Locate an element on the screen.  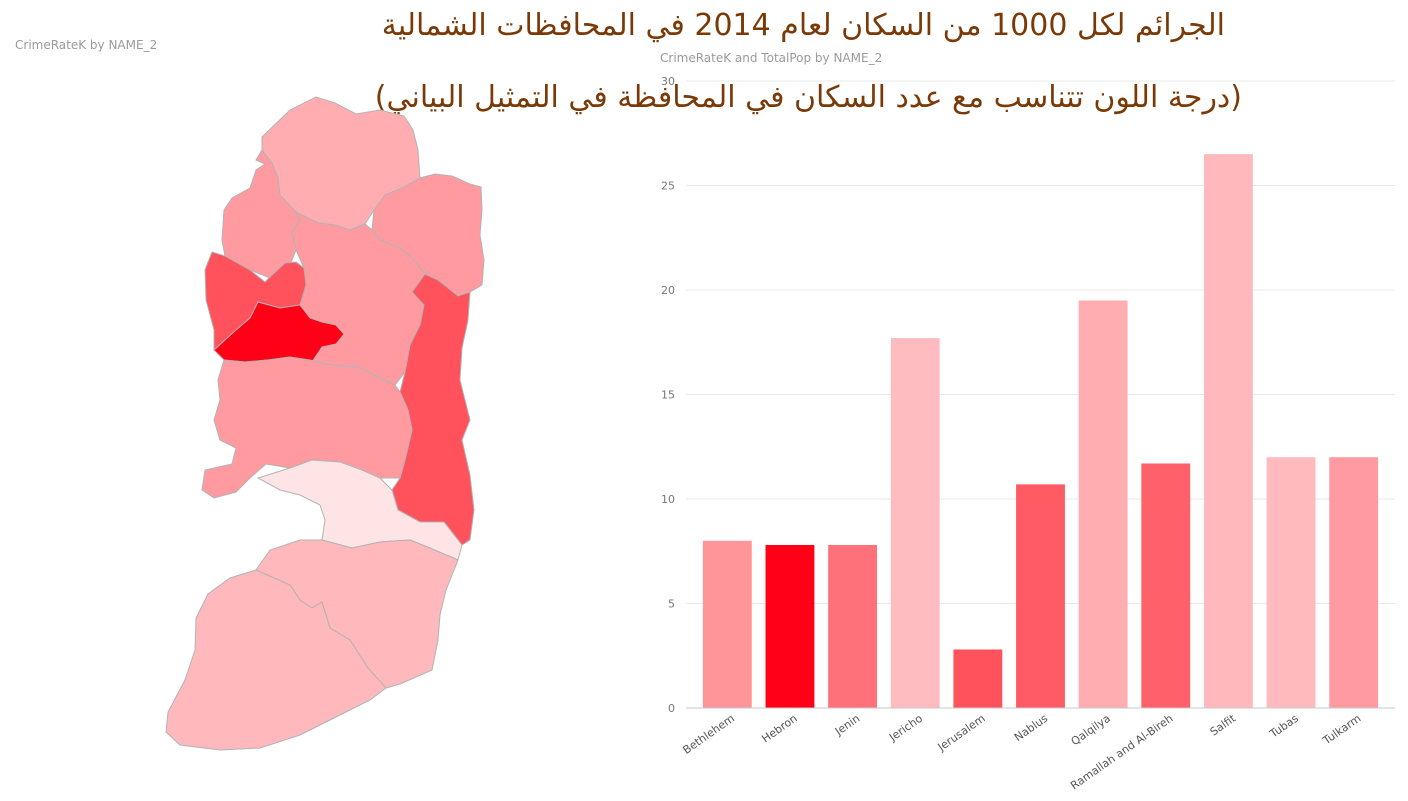
bar-salfit is located at coordinates (1228, 431).